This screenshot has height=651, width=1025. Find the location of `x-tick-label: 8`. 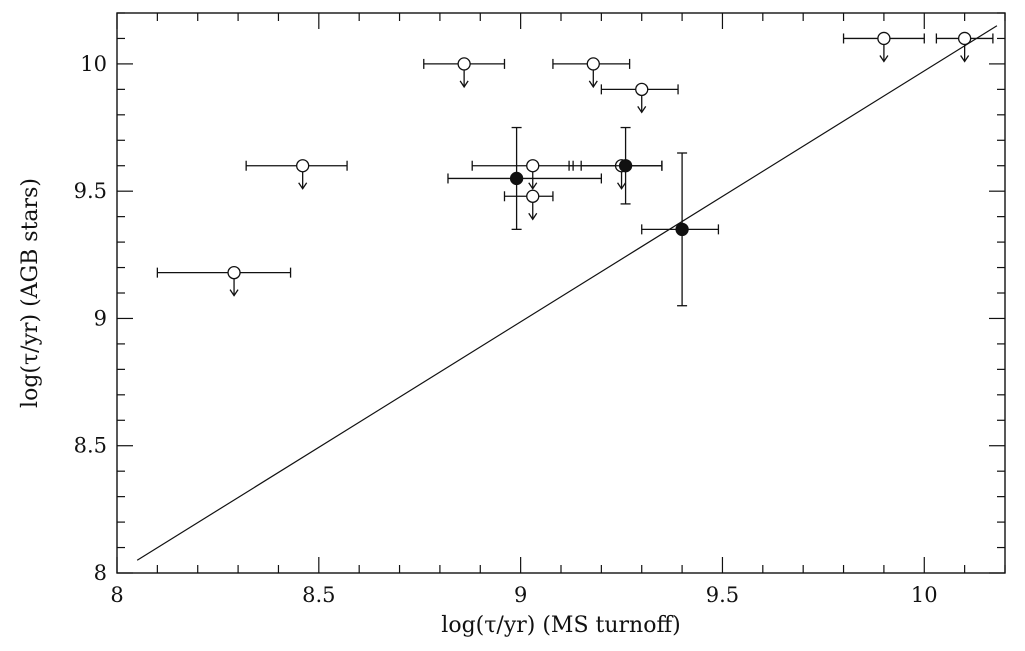

x-tick-label: 8 is located at coordinates (116, 595).